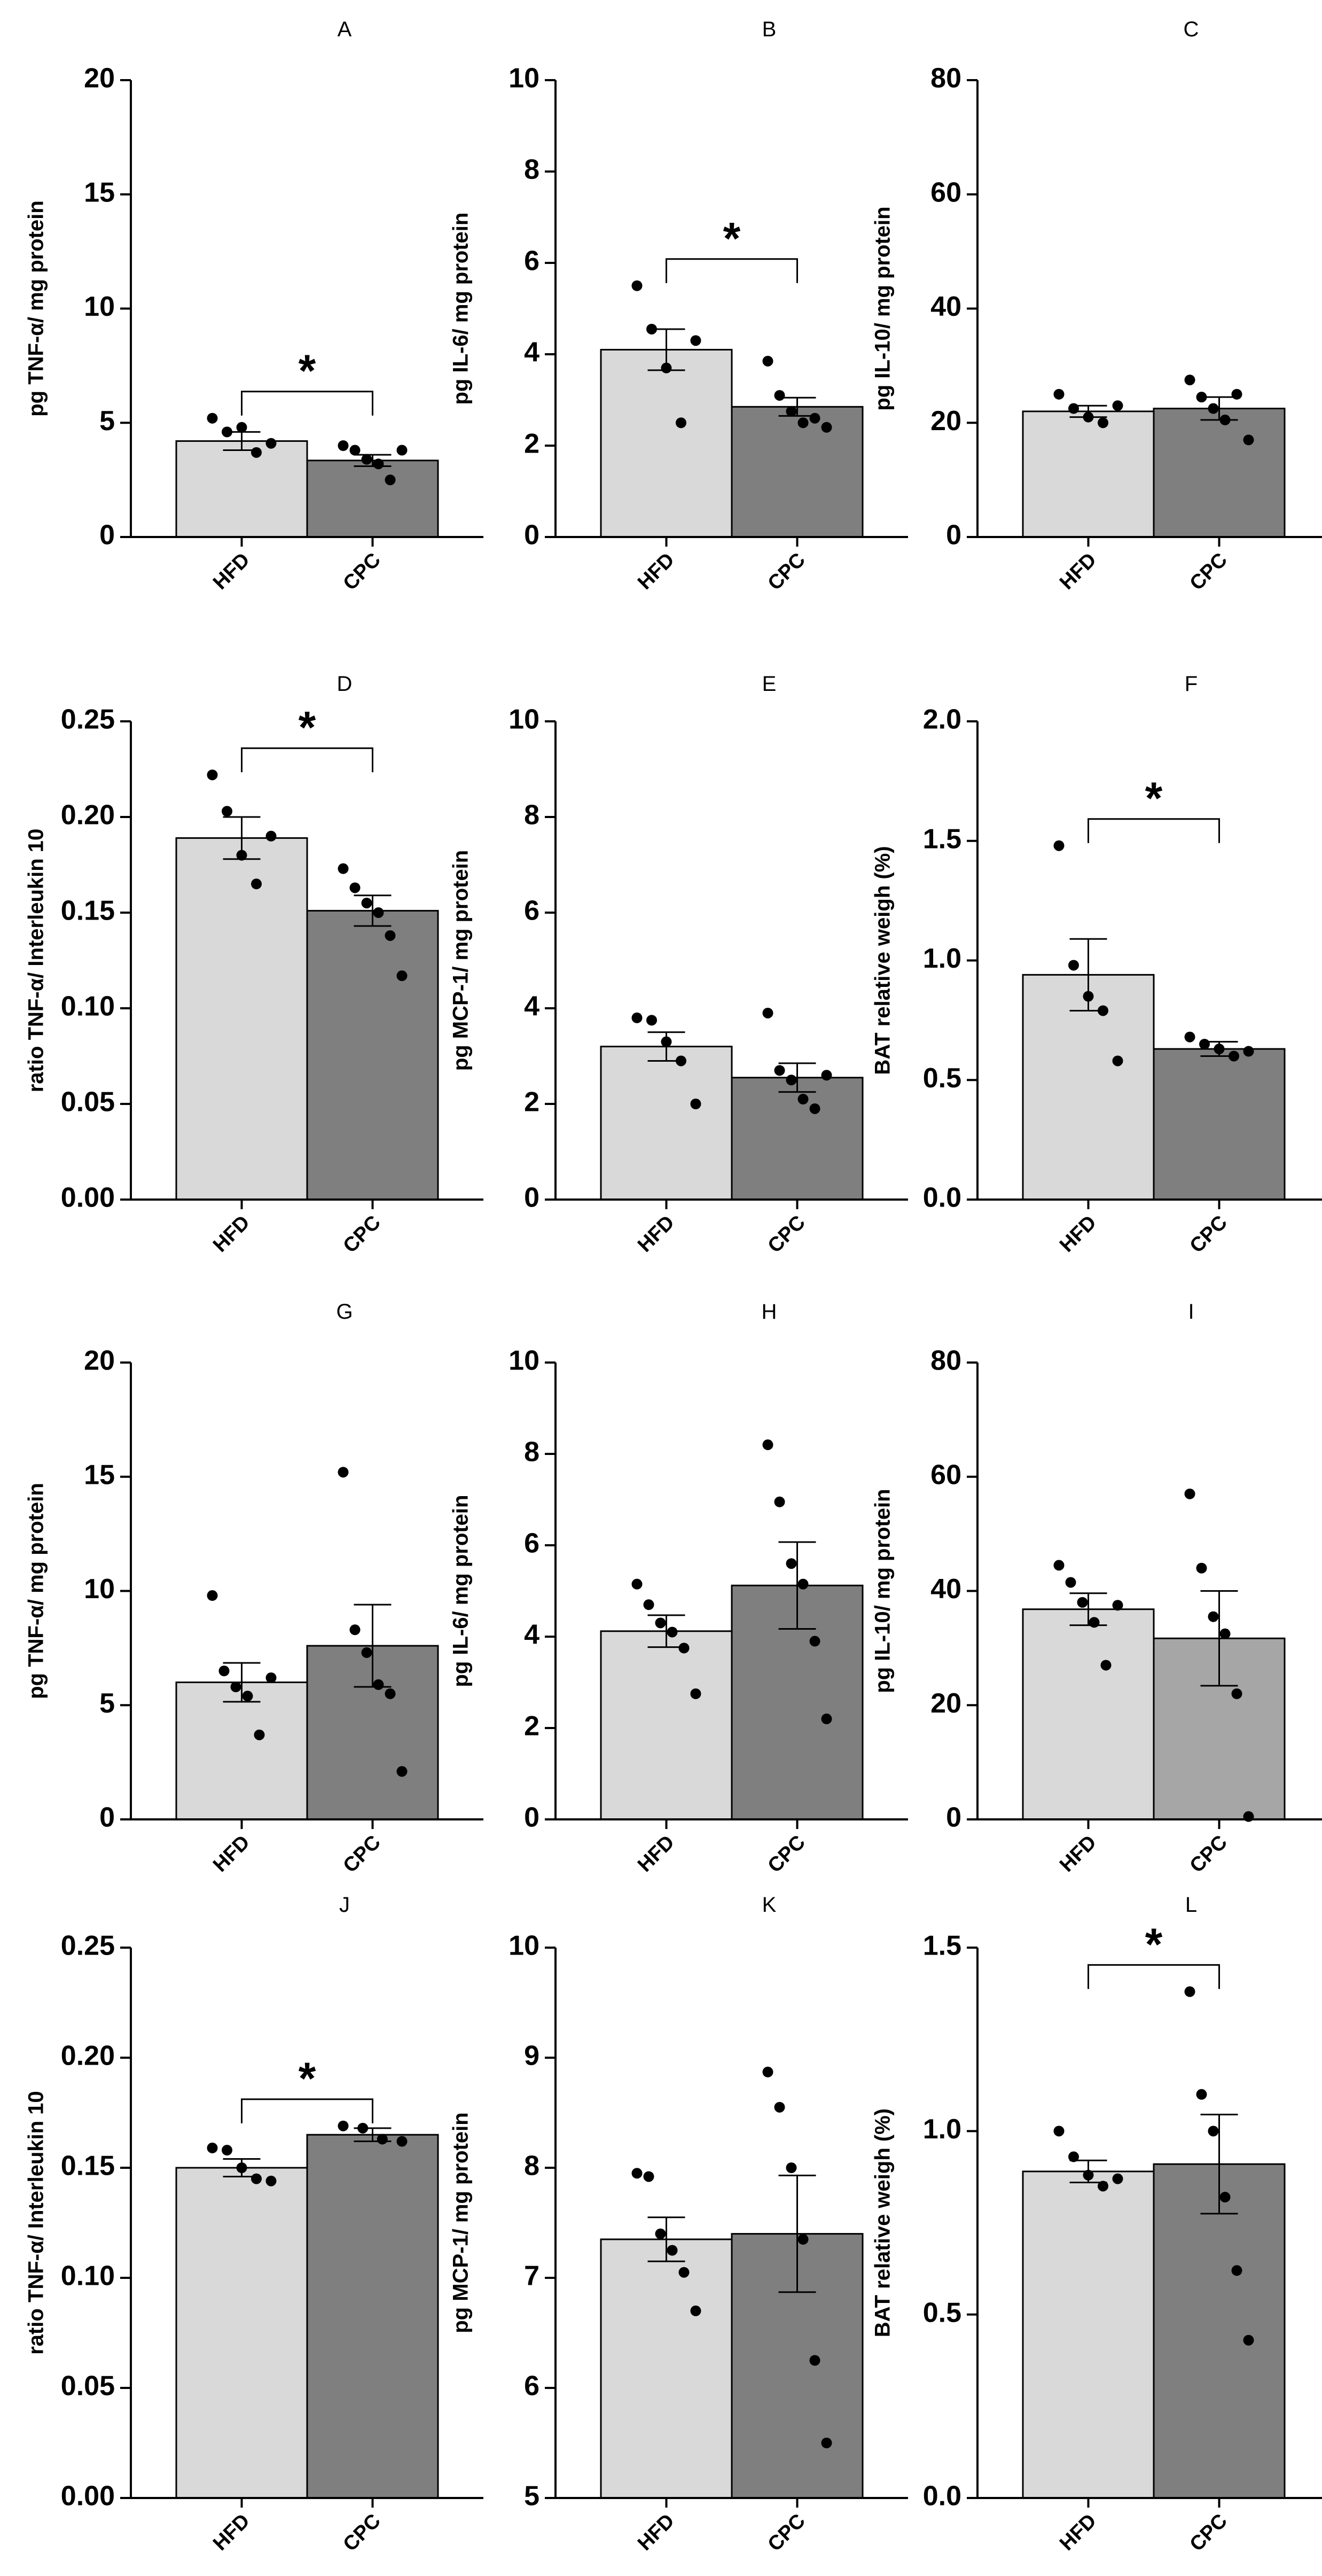 This screenshot has width=1322, height=2576. Describe the element at coordinates (344, 1312) in the screenshot. I see `panel-title: G` at that location.